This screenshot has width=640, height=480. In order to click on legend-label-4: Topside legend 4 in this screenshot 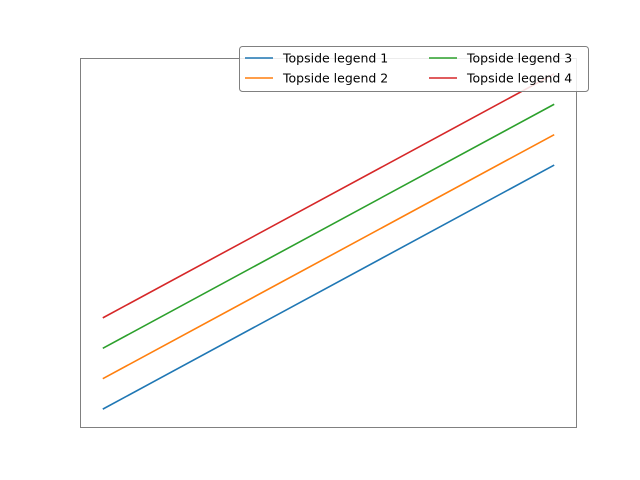, I will do `click(519, 78)`.